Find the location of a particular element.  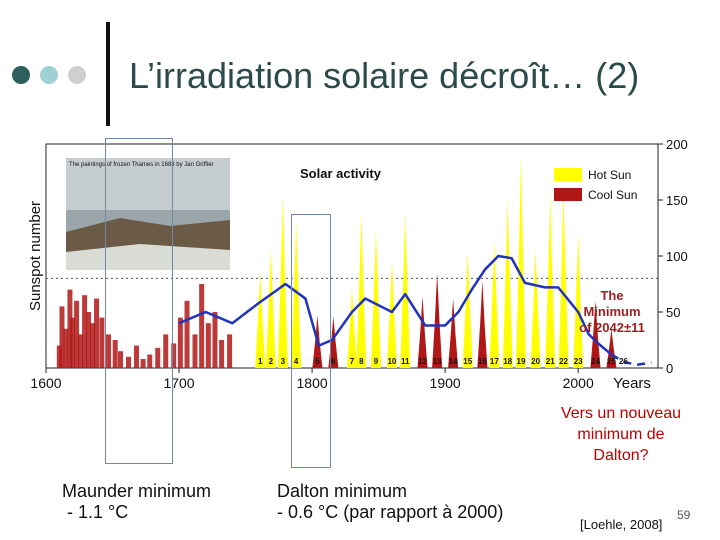

y-tick-0: 0 is located at coordinates (669, 368).